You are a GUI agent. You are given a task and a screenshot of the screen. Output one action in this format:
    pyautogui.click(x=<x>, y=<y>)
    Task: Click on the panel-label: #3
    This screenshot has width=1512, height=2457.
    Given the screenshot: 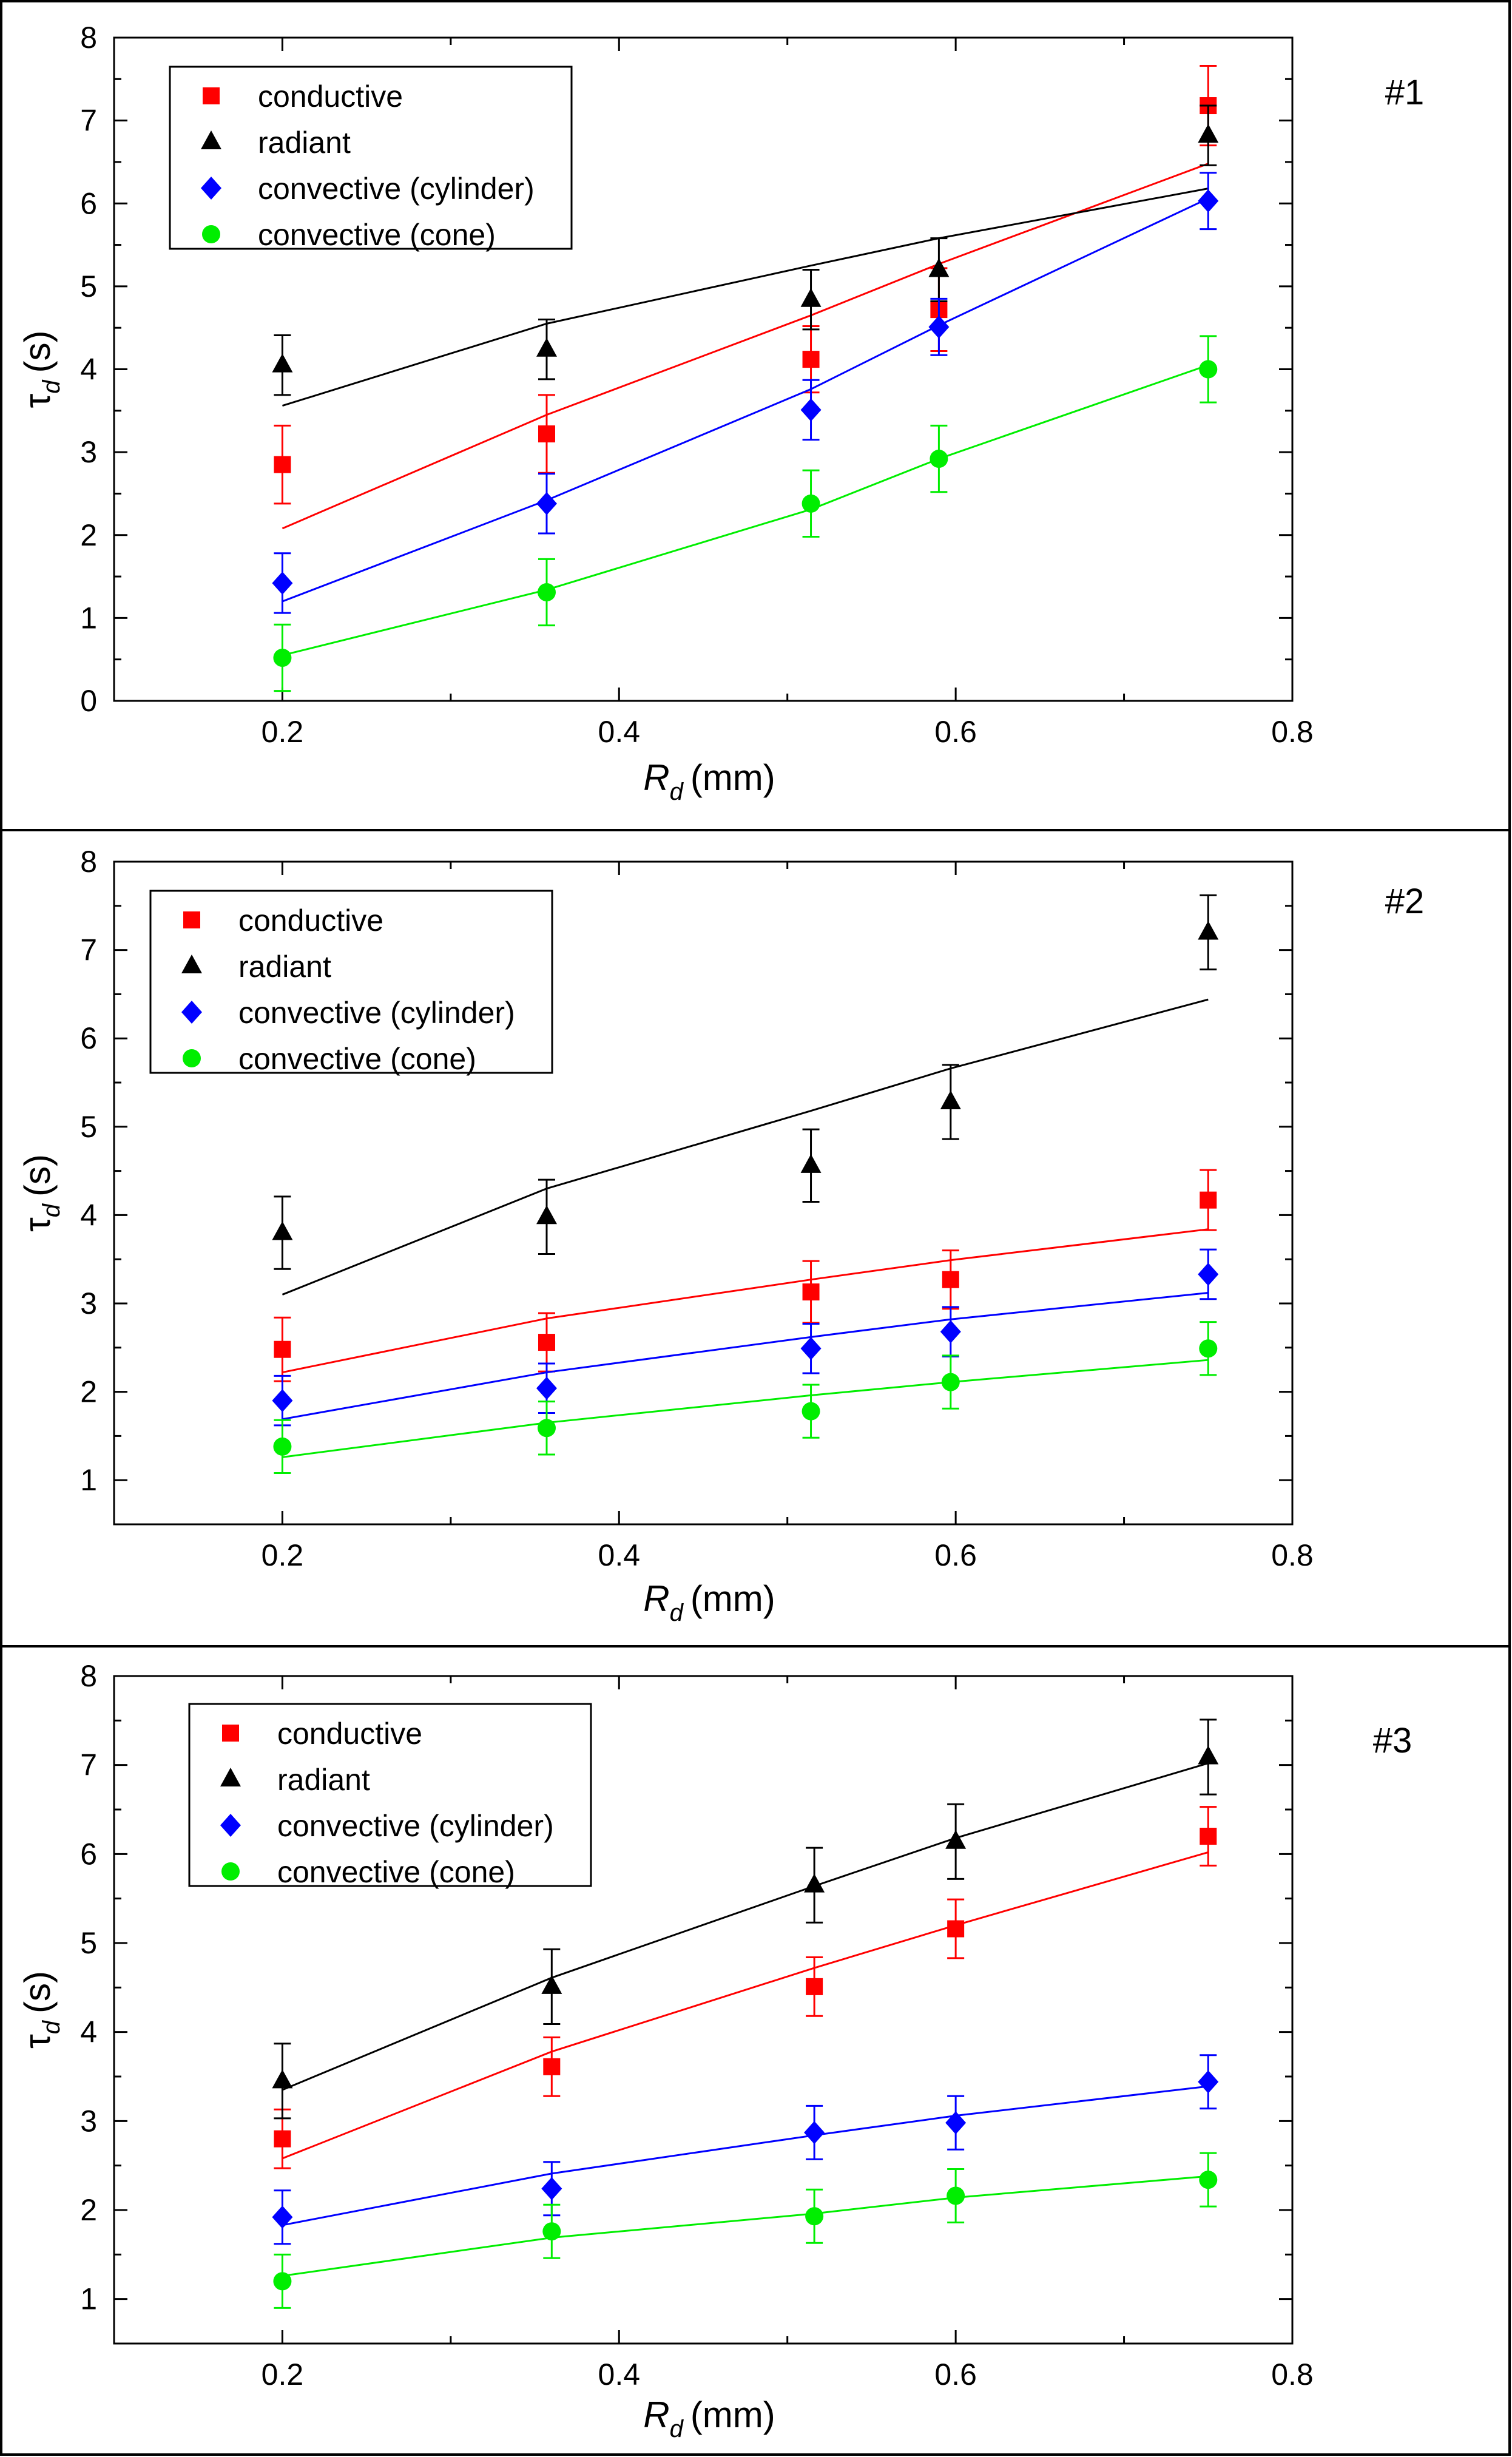 What is the action you would take?
    pyautogui.click(x=1392, y=1740)
    